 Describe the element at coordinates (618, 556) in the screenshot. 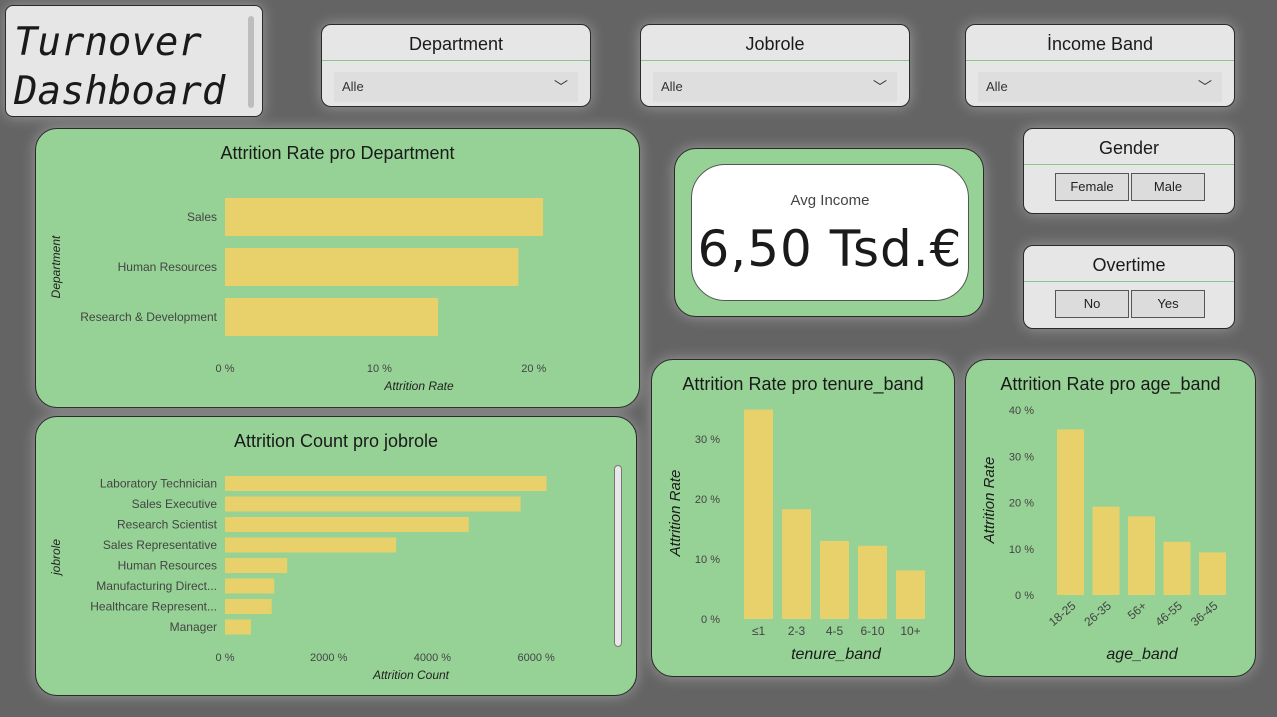

I see `jobrole-scrollbar` at that location.